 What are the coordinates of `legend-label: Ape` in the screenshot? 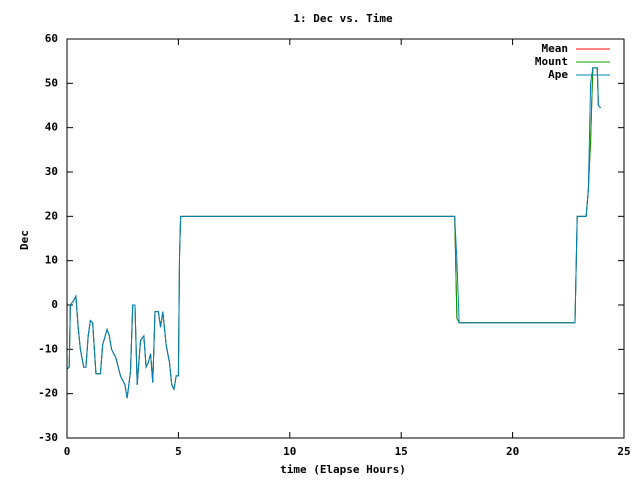 It's located at (558, 74).